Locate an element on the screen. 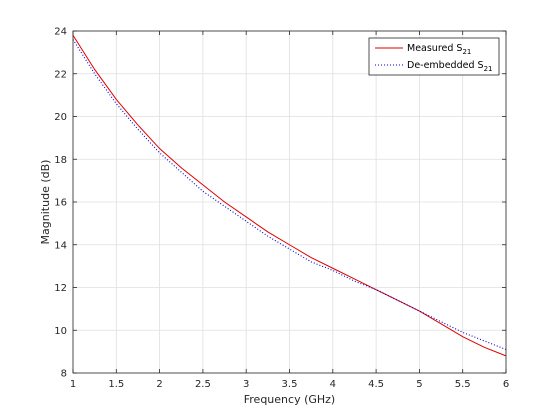  y-tick-label: 22 is located at coordinates (60, 74).